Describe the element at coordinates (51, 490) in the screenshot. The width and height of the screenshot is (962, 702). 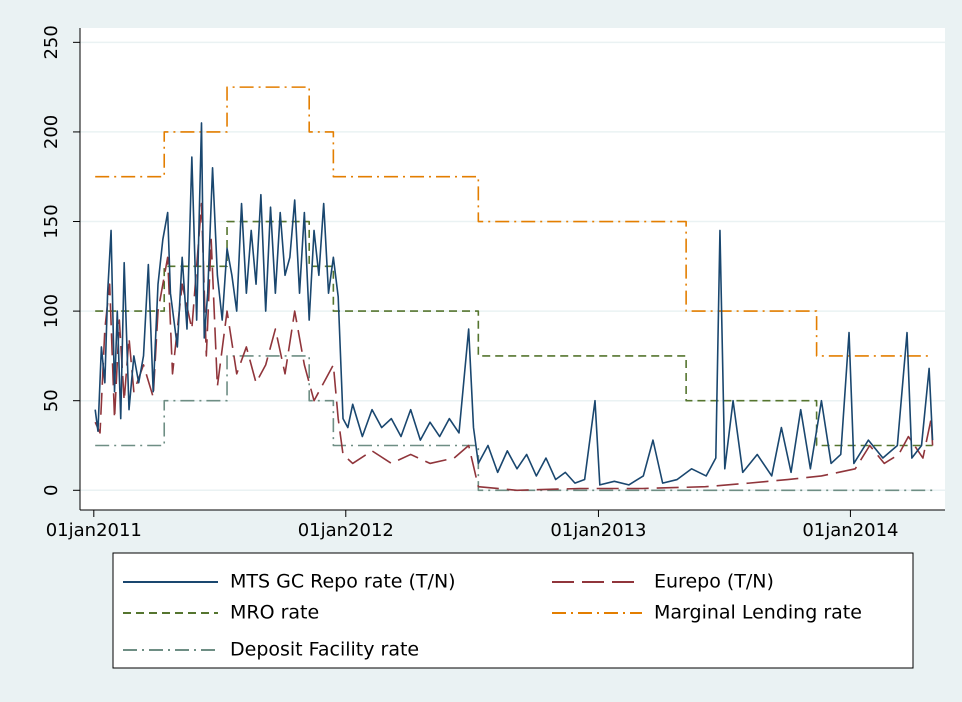
I see `y-tick-label: 0` at that location.